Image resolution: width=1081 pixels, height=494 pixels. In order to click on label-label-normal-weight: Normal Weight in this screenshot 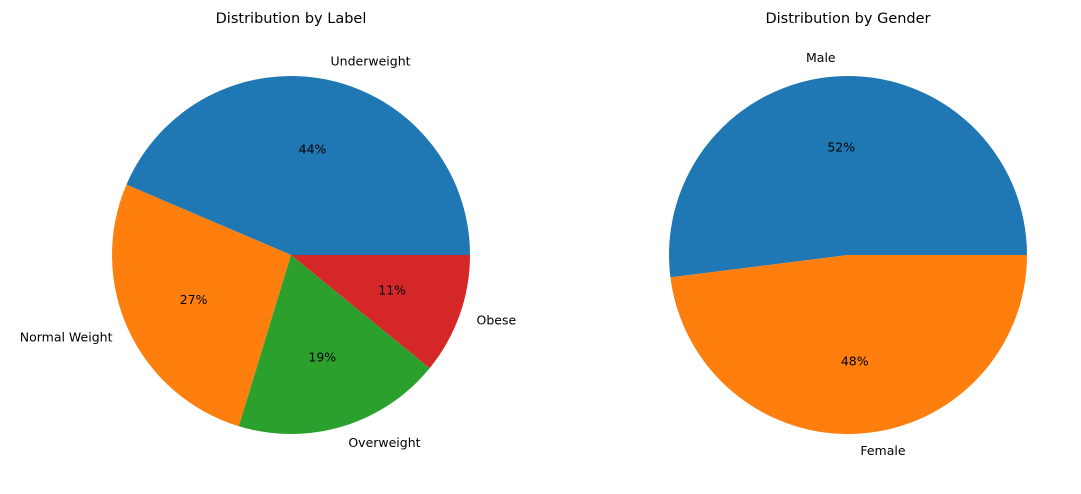, I will do `click(66, 337)`.